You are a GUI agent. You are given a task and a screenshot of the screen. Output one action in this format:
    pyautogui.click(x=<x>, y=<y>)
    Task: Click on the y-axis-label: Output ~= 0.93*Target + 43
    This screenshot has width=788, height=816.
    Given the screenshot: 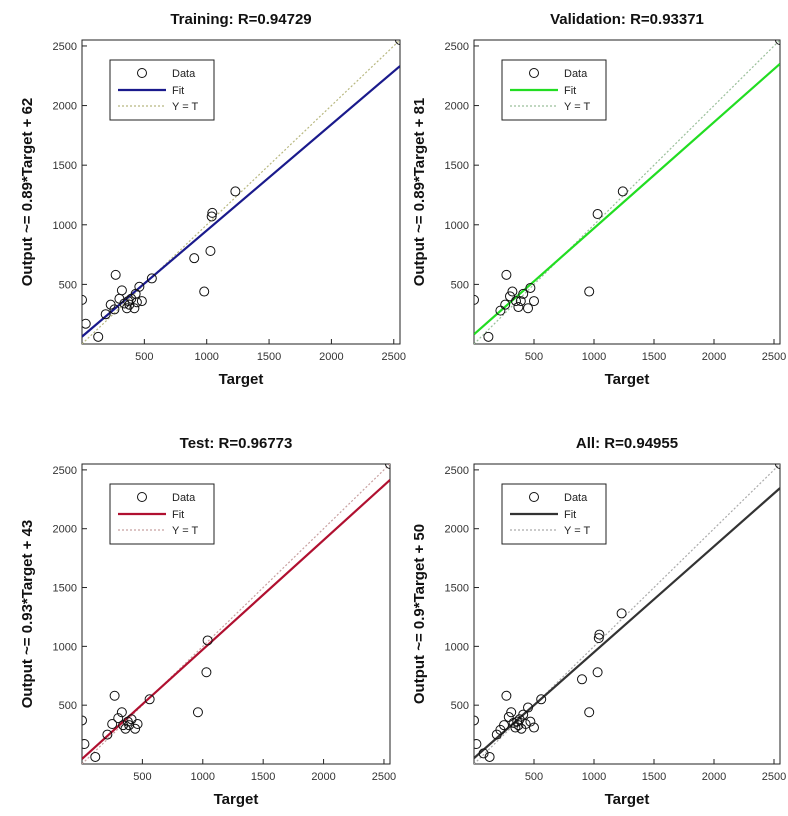 What is the action you would take?
    pyautogui.click(x=27, y=614)
    